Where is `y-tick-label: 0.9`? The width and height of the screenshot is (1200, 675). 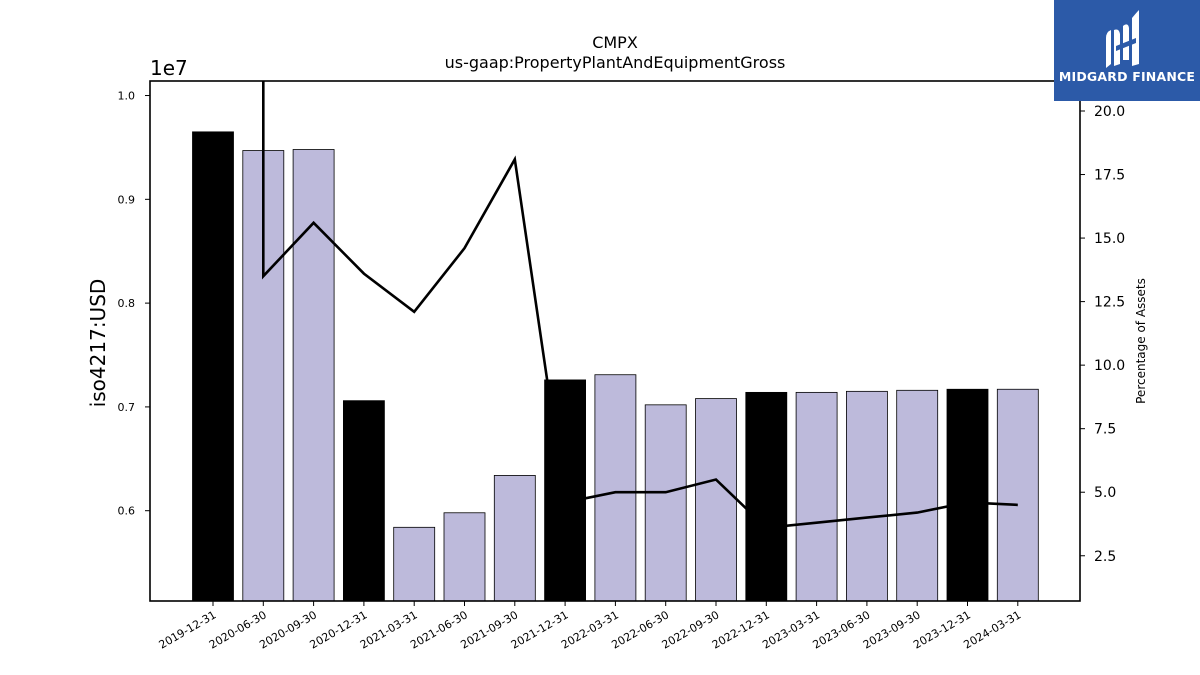 y-tick-label: 0.9 is located at coordinates (127, 199).